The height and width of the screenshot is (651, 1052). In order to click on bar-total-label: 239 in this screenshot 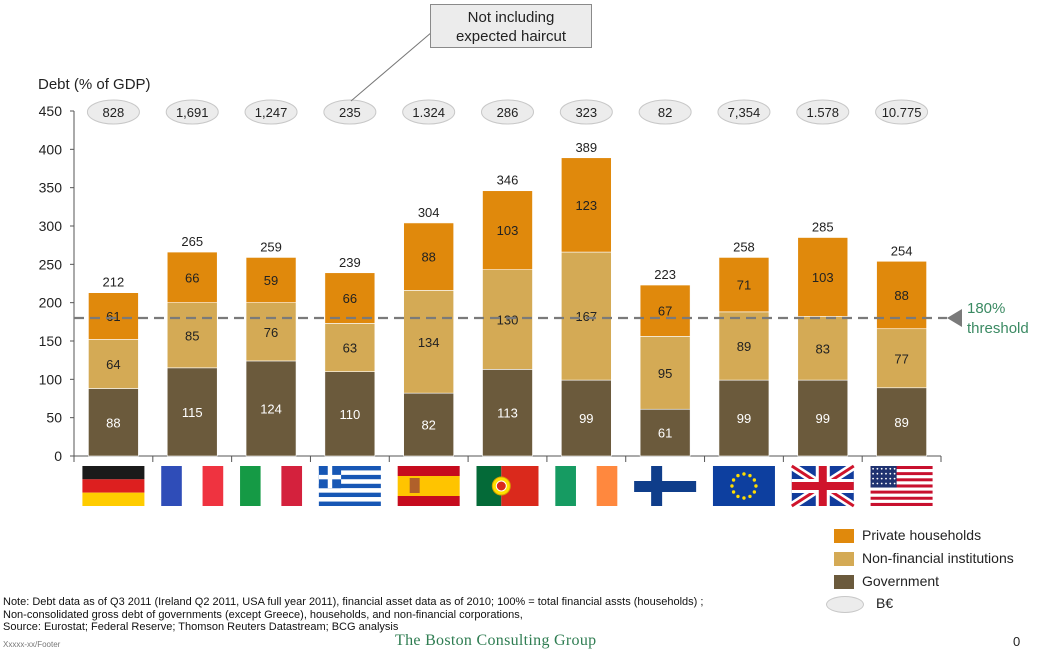, I will do `click(350, 262)`.